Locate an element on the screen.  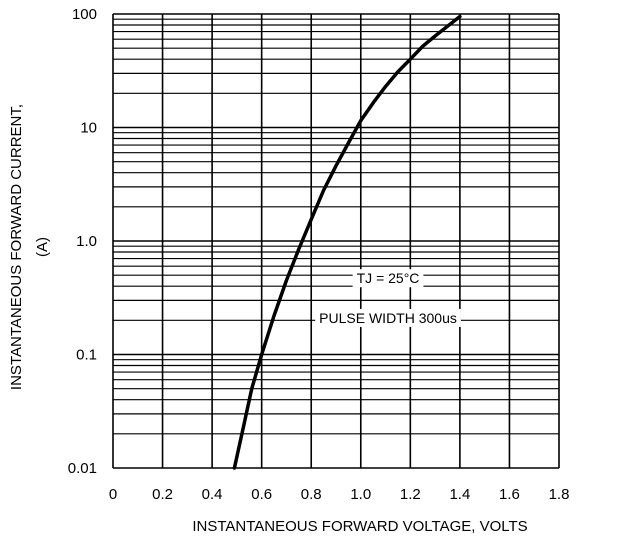
x-tick-label: 0.2 is located at coordinates (162, 494).